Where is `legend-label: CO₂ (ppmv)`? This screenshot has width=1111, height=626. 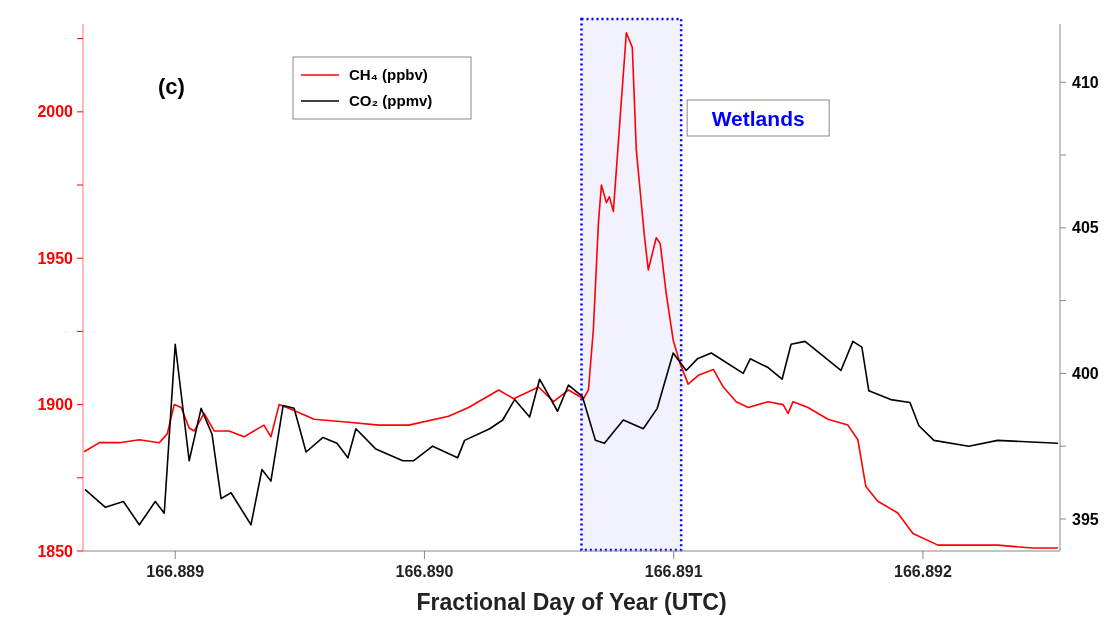
legend-label: CO₂ (ppmv) is located at coordinates (391, 101).